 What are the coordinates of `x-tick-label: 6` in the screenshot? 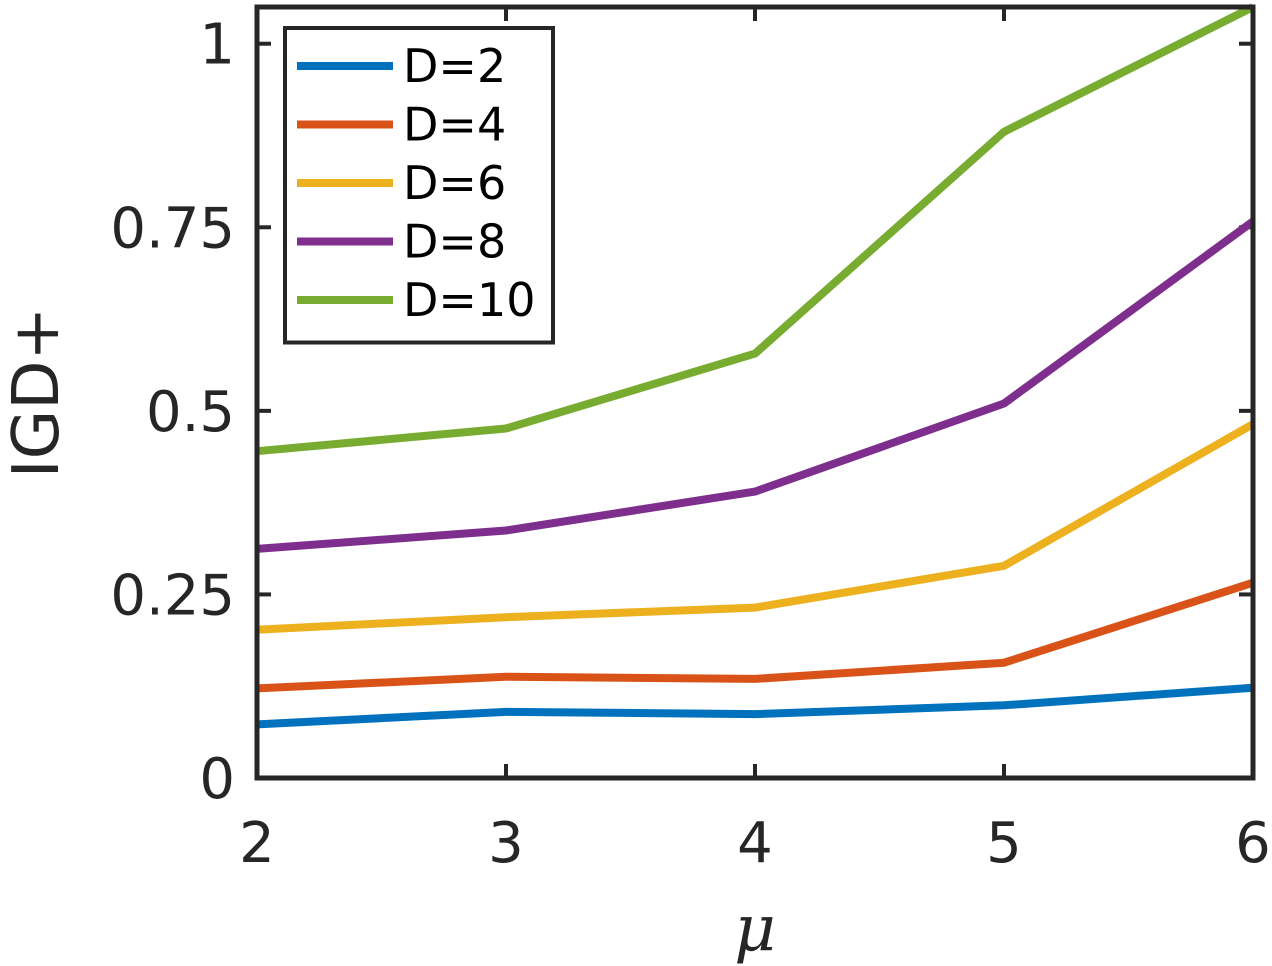 It's located at (1253, 843).